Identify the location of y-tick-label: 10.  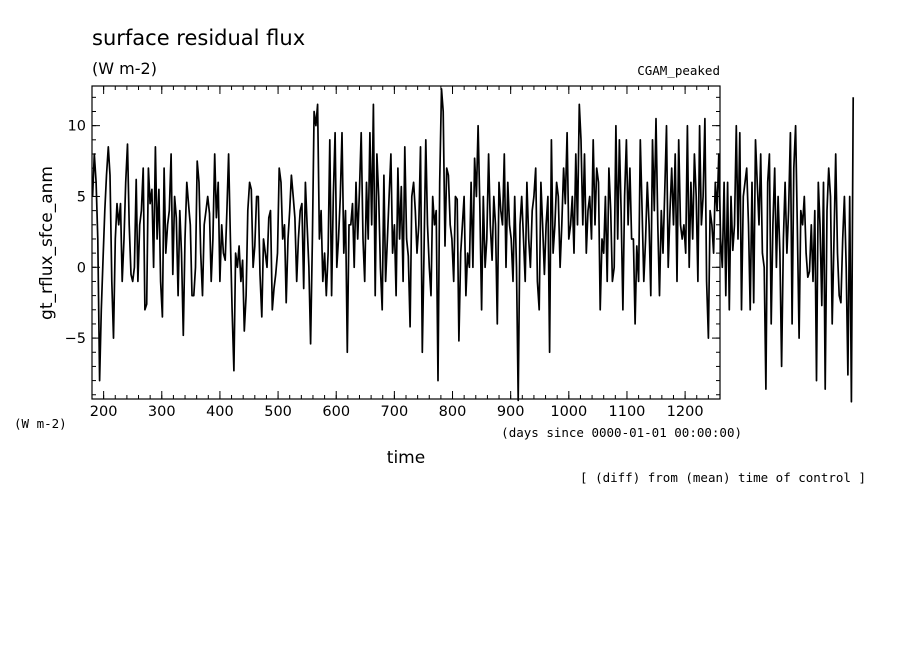
(77, 127).